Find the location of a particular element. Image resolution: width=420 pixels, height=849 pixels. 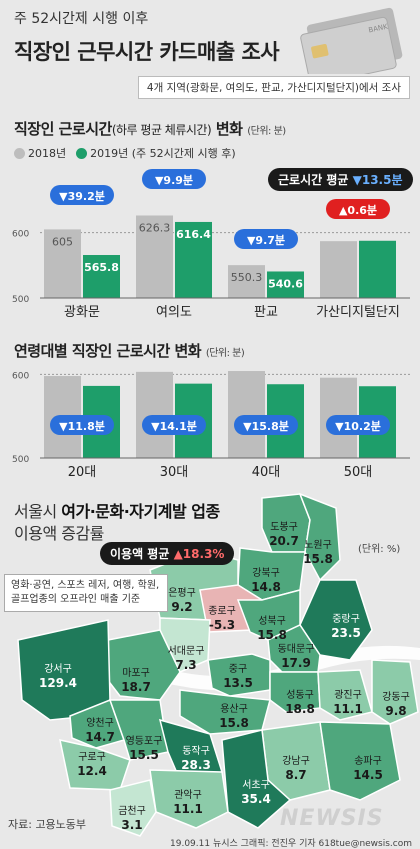

district-name: 종로구 is located at coordinates (222, 611).